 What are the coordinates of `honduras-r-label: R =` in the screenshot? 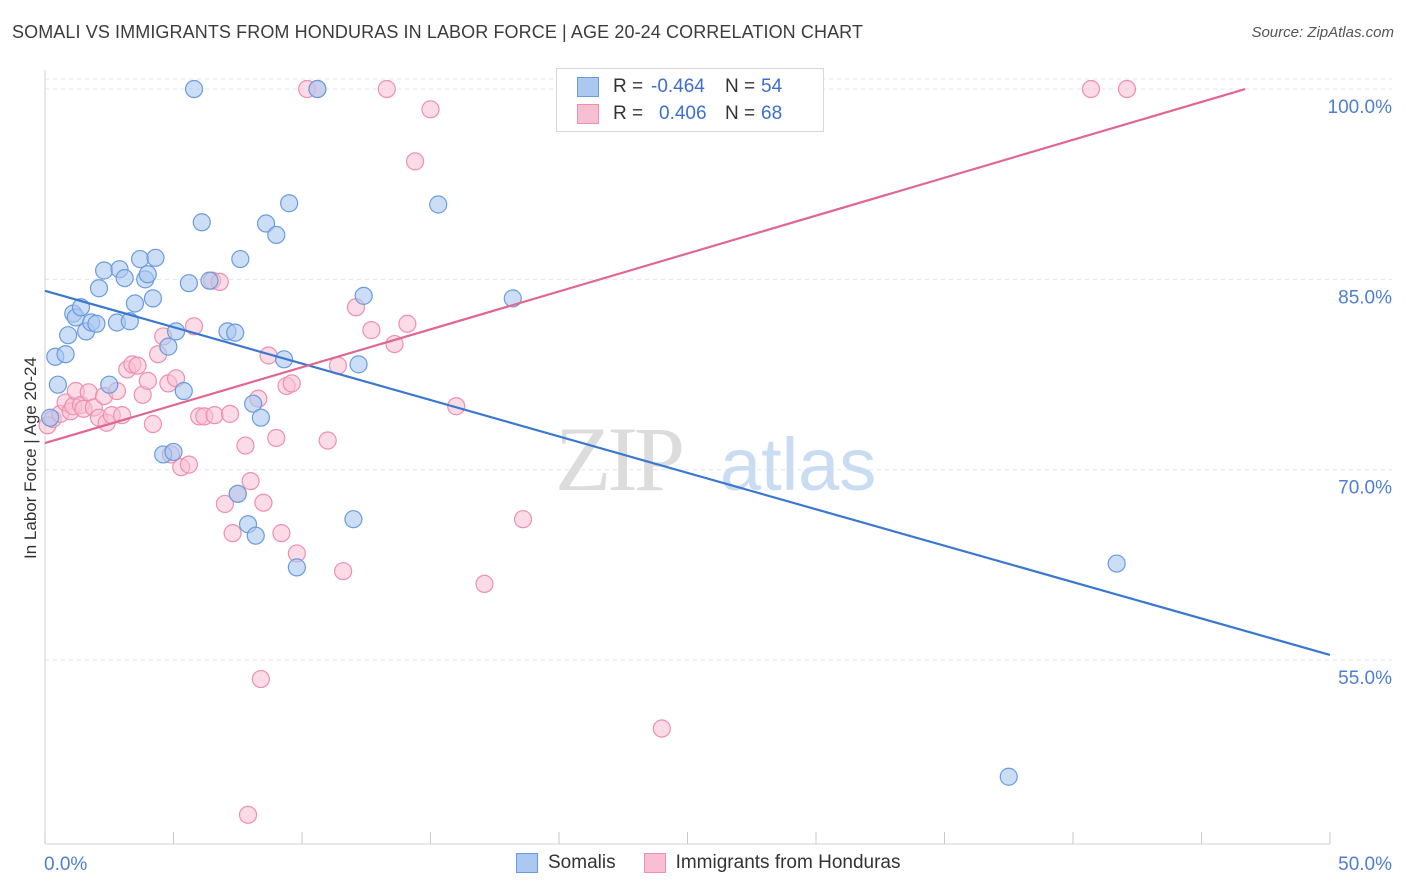 It's located at (628, 113).